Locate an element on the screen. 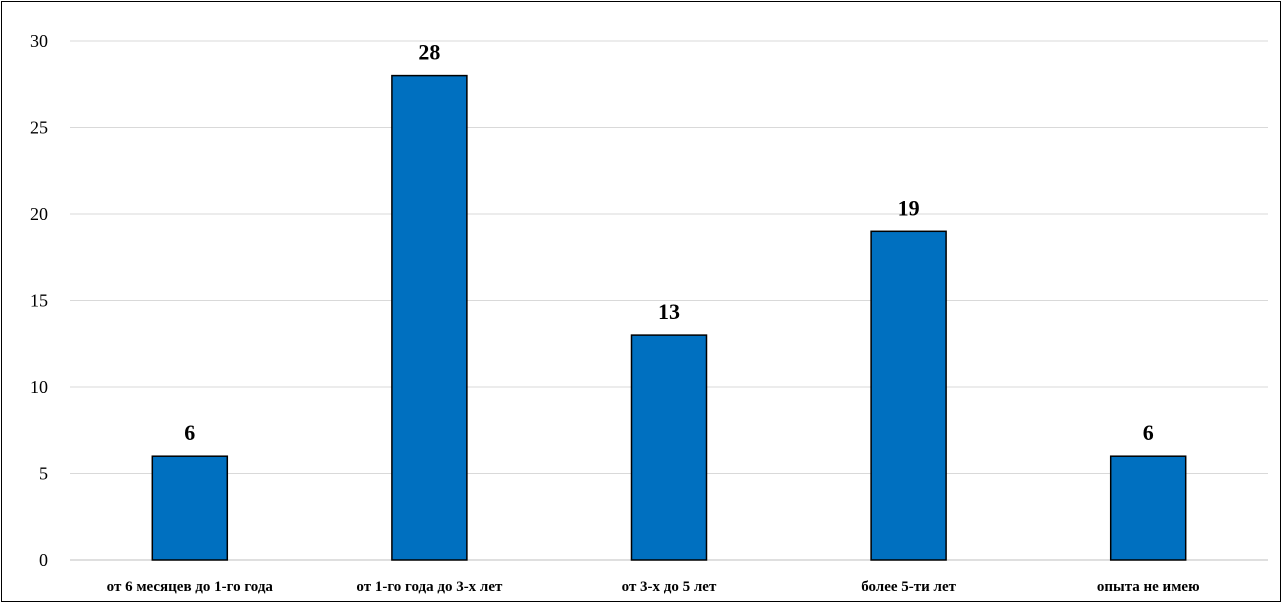 The image size is (1284, 605). category-label: опыта не имею is located at coordinates (1148, 587).